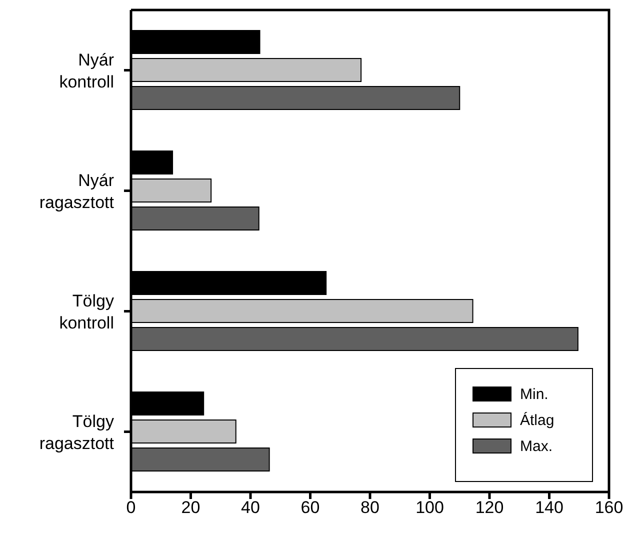  What do you see at coordinates (489, 508) in the screenshot?
I see `x-tick-label: 120` at bounding box center [489, 508].